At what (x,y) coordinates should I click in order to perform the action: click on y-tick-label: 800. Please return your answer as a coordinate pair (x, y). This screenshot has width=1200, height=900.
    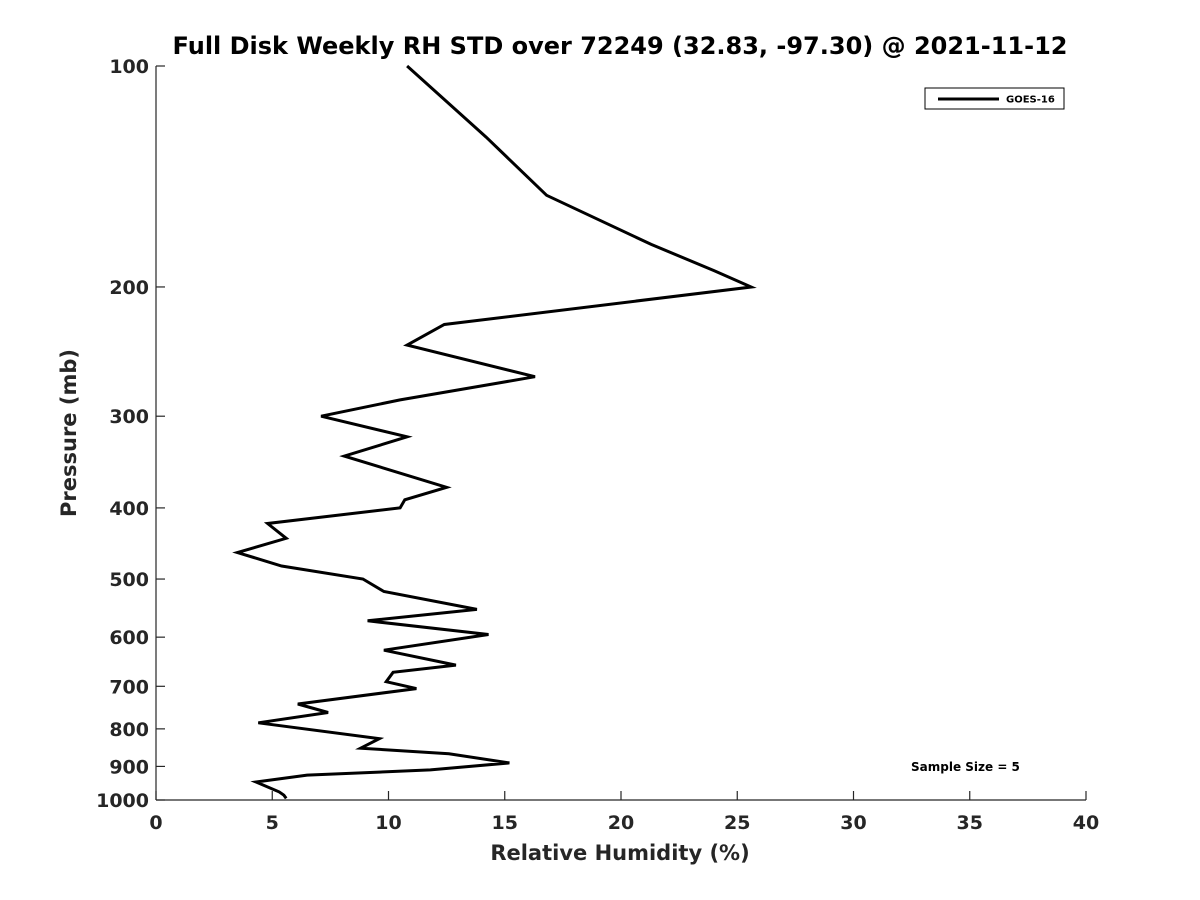
    Looking at the image, I should click on (129, 730).